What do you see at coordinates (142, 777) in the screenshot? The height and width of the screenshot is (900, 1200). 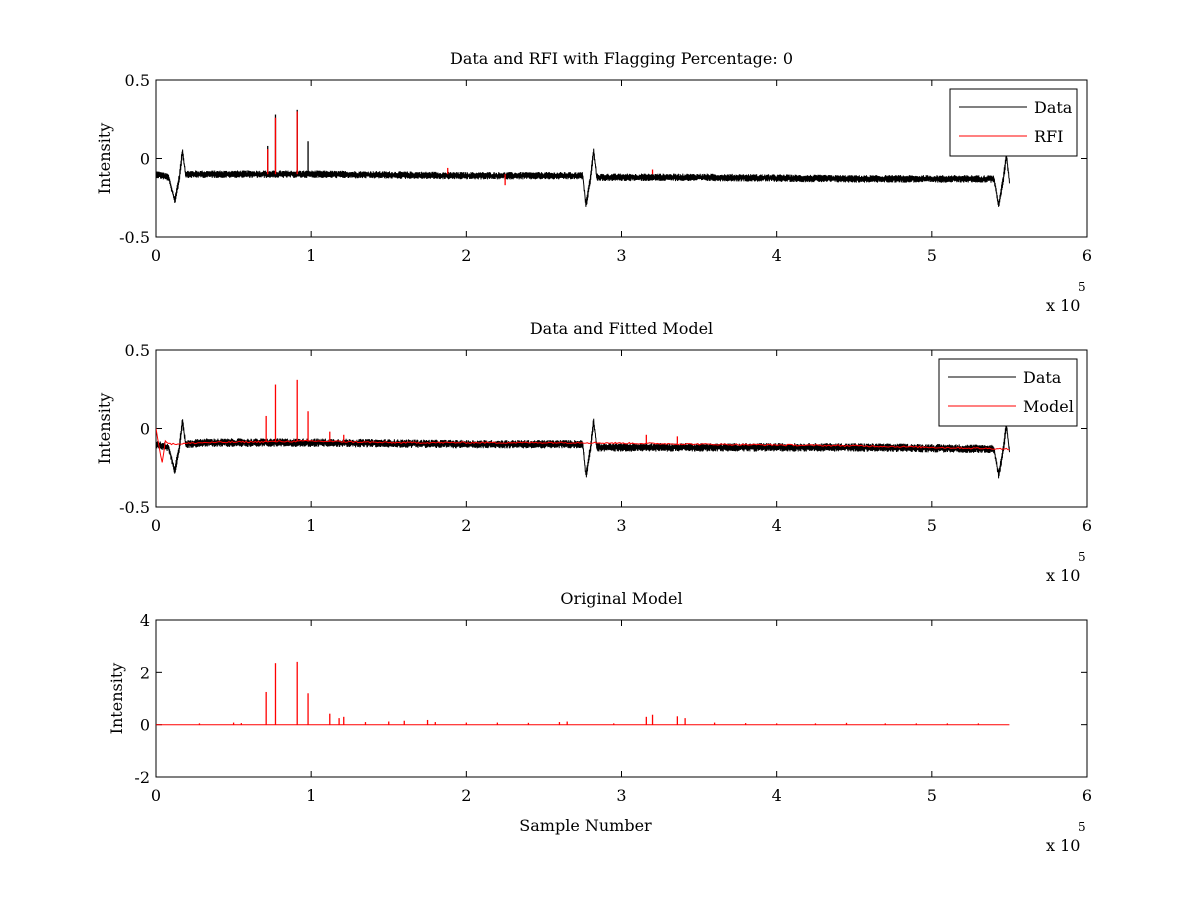 I see `y-tick-label: -2` at bounding box center [142, 777].